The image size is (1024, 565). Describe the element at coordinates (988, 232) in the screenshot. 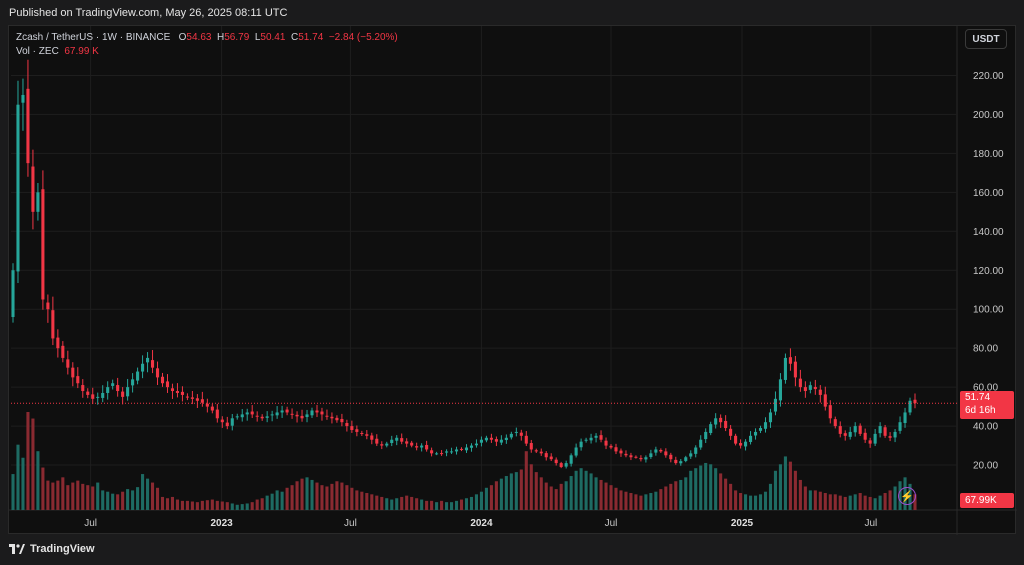

I see `price-axis-label: 140.00` at that location.